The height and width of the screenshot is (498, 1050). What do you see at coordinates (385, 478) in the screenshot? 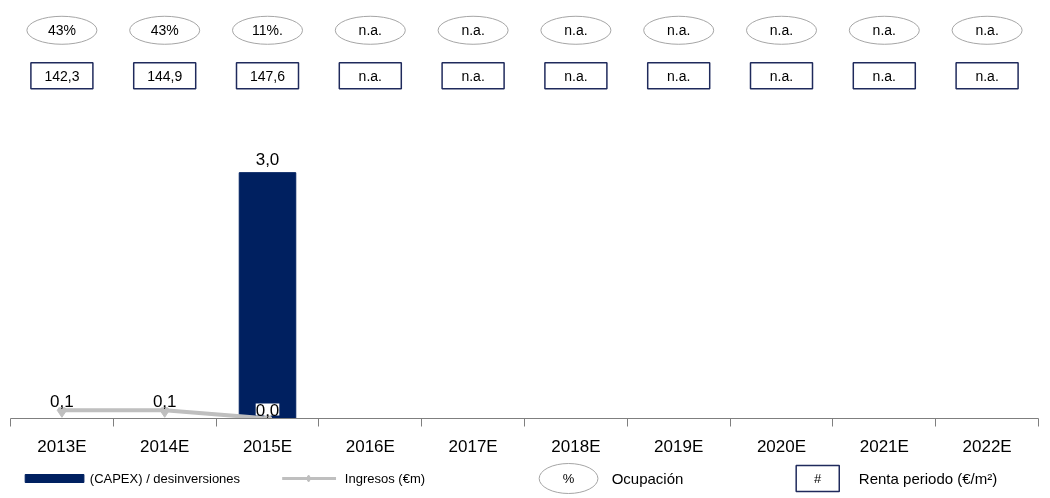
I see `legend-label: Ingresos (€m)` at bounding box center [385, 478].